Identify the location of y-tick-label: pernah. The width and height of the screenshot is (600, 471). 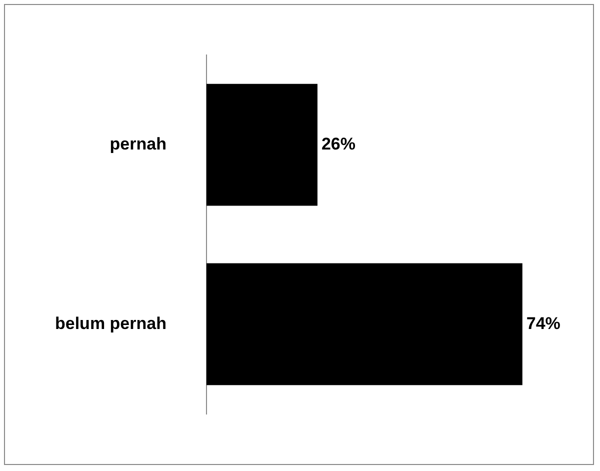
(138, 144).